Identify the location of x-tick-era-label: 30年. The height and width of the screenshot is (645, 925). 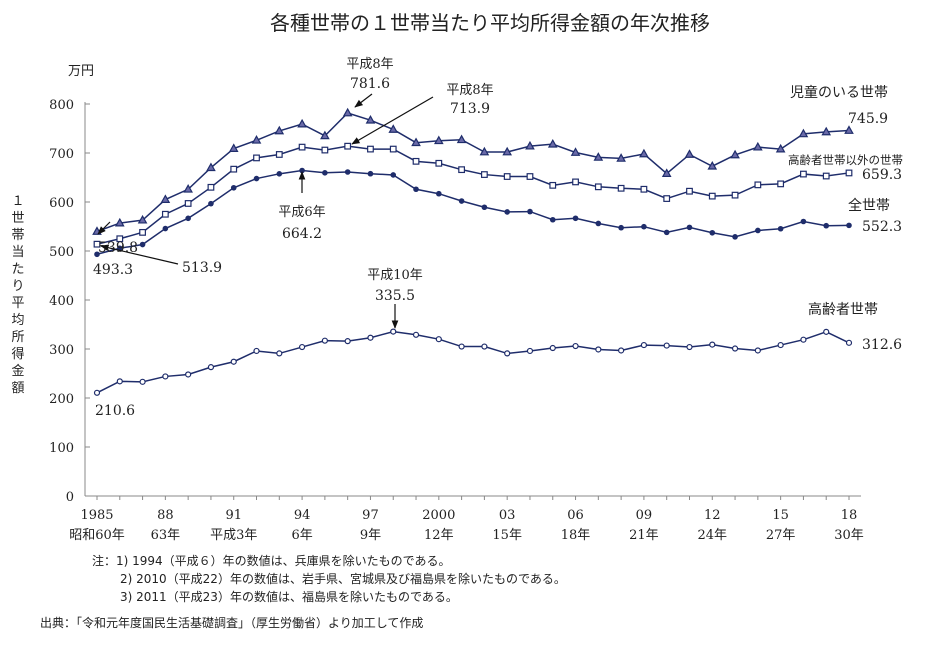
(849, 535).